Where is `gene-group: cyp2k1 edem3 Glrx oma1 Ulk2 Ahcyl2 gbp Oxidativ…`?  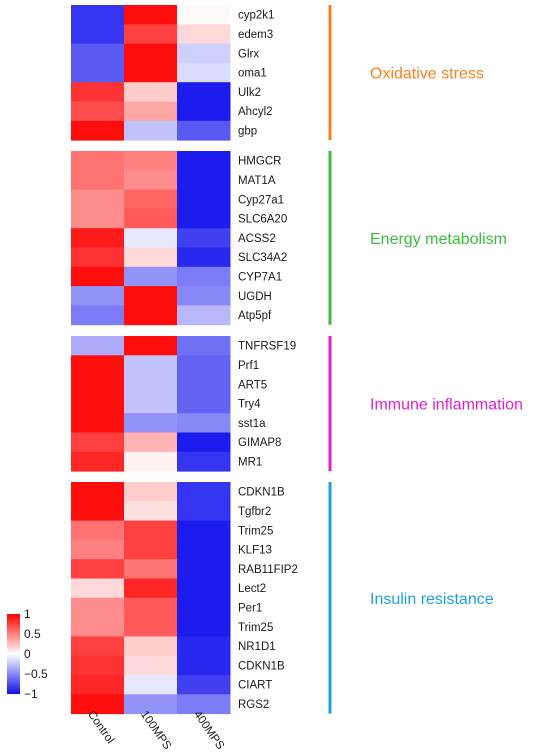
gene-group: cyp2k1 edem3 Glrx oma1 Ulk2 Ahcyl2 gbp Oxidativ… is located at coordinates (277, 73).